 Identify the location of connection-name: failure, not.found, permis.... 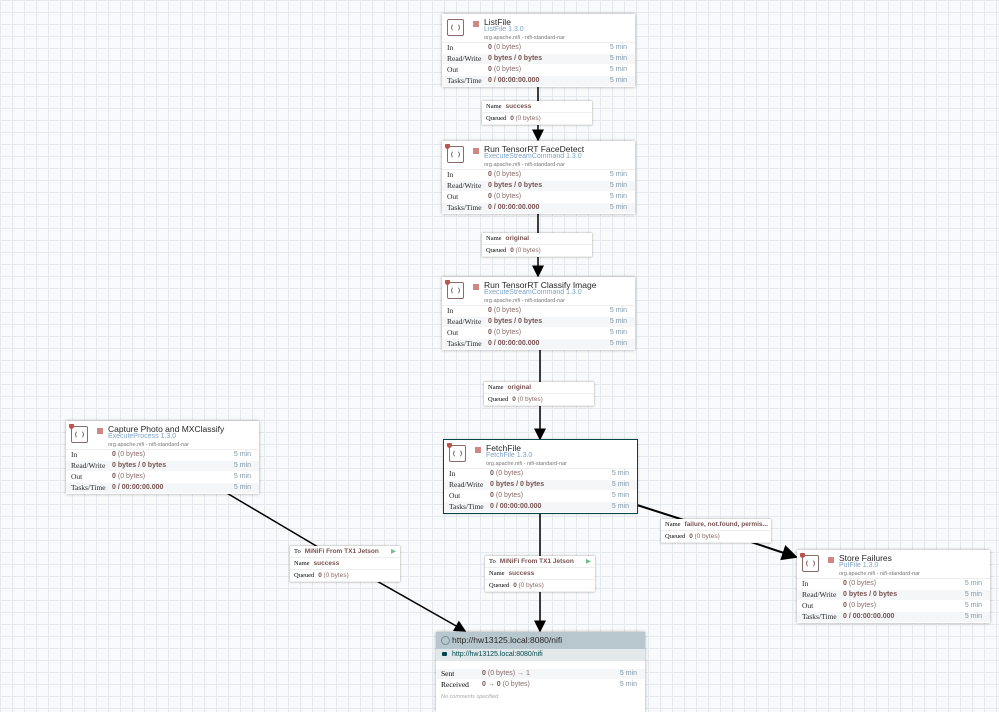
(726, 524).